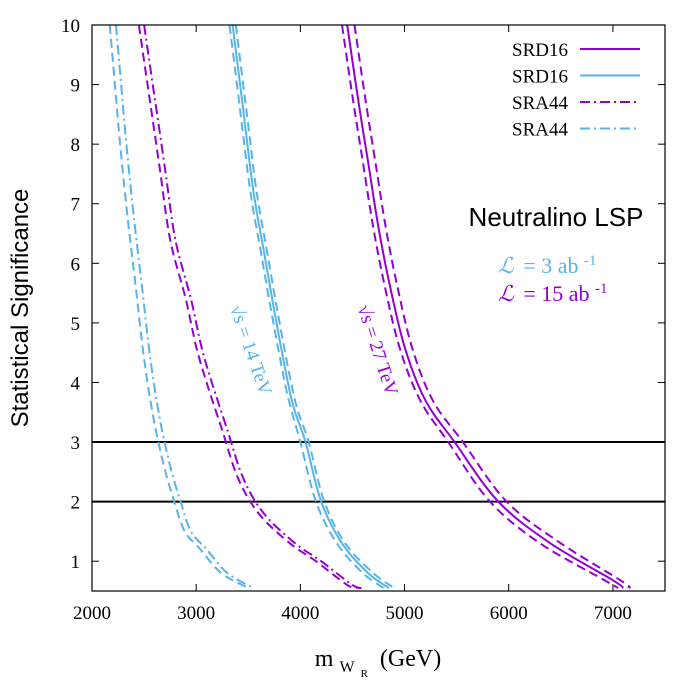 The height and width of the screenshot is (700, 700). What do you see at coordinates (324, 659) in the screenshot?
I see `x-axis-label-main: m` at bounding box center [324, 659].